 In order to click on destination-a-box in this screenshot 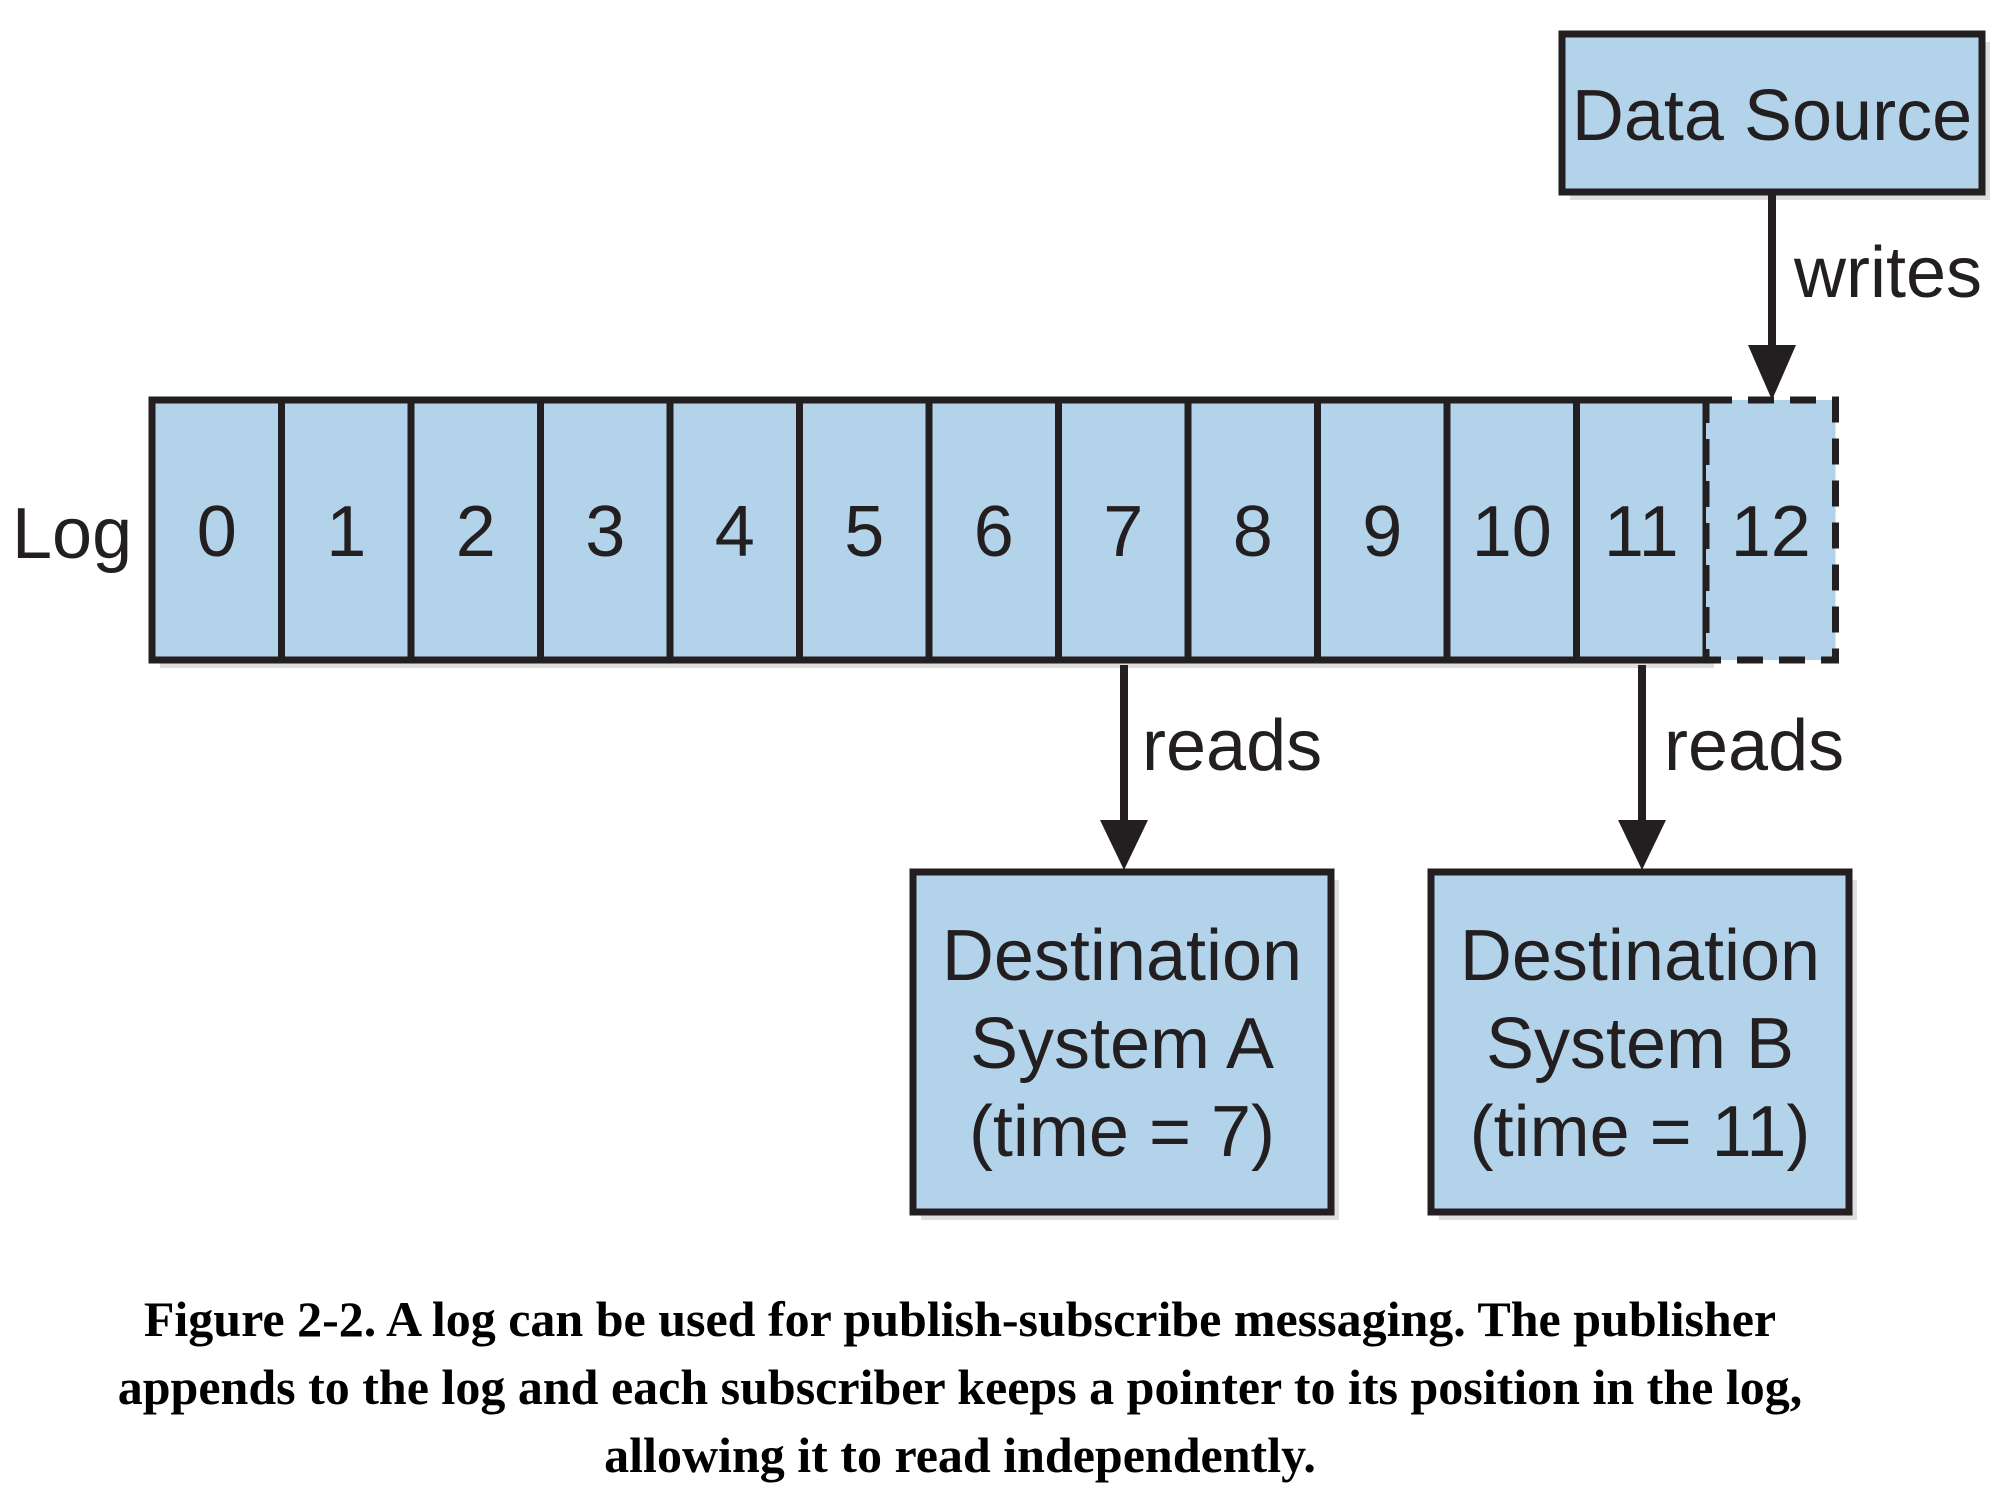, I will do `click(1122, 1042)`.